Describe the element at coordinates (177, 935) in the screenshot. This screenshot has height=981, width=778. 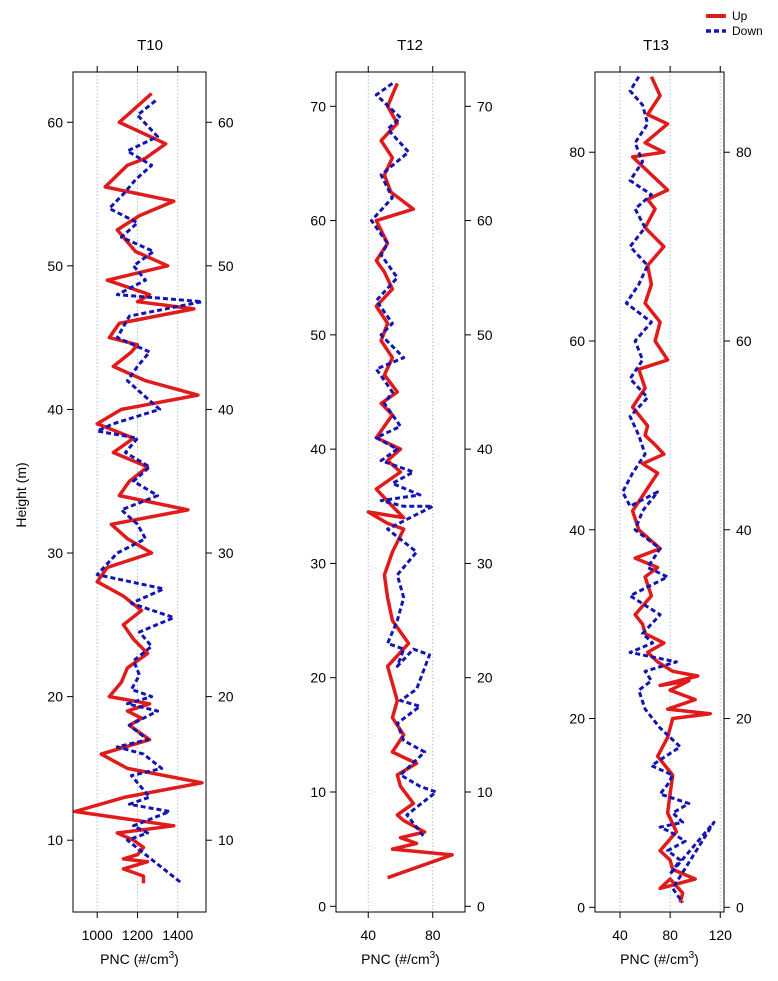
I see `x-tick-label: 1400` at that location.